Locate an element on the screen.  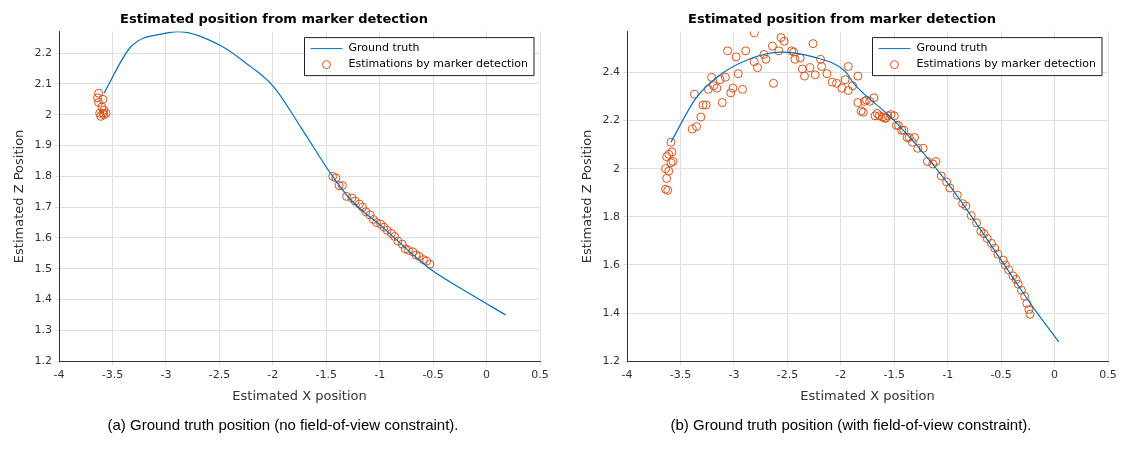
y-tick-label: 1.9 is located at coordinates (43, 145).